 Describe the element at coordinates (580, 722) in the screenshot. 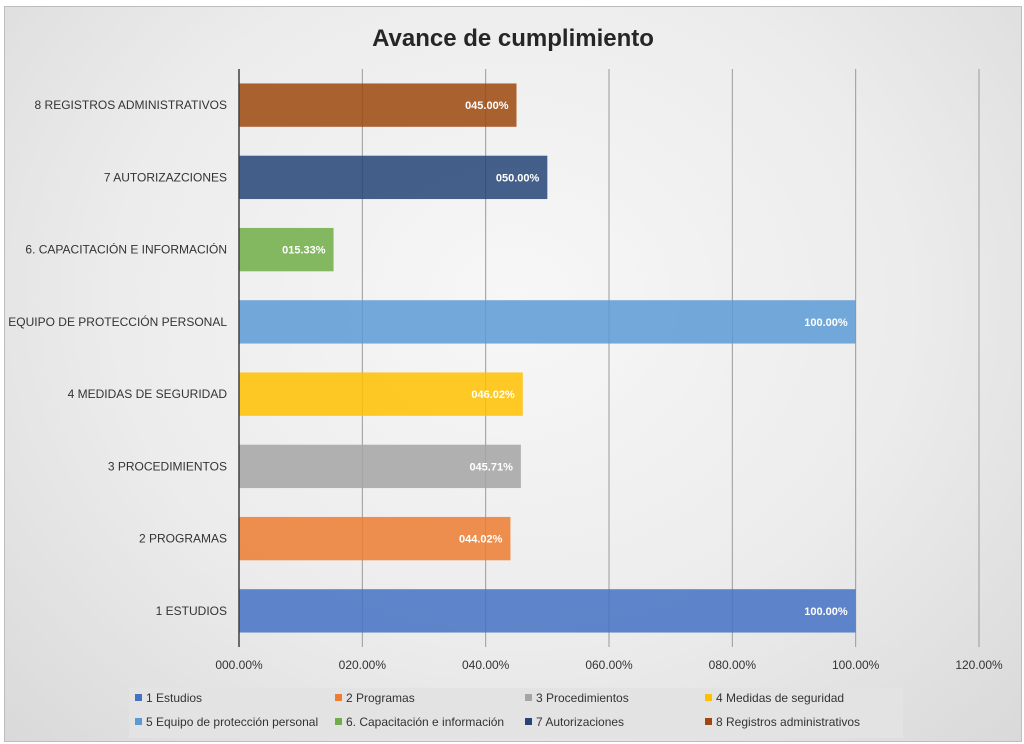

I see `legend-label: 7 Autorizaciones` at that location.